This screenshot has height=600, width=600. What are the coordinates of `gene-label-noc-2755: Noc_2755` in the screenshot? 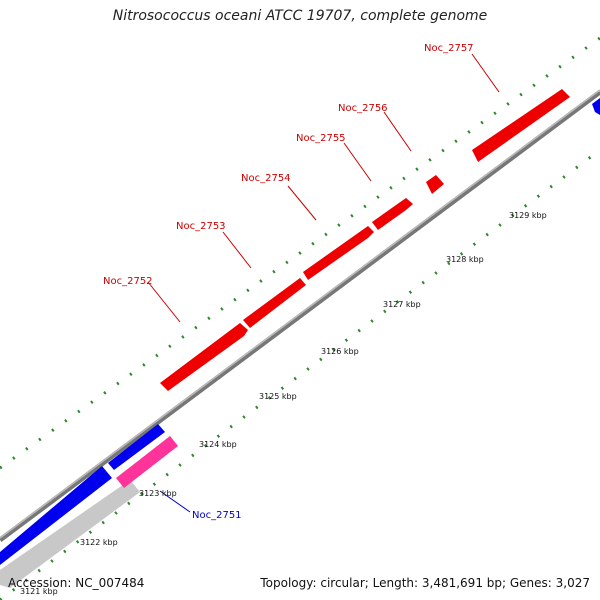 It's located at (321, 138).